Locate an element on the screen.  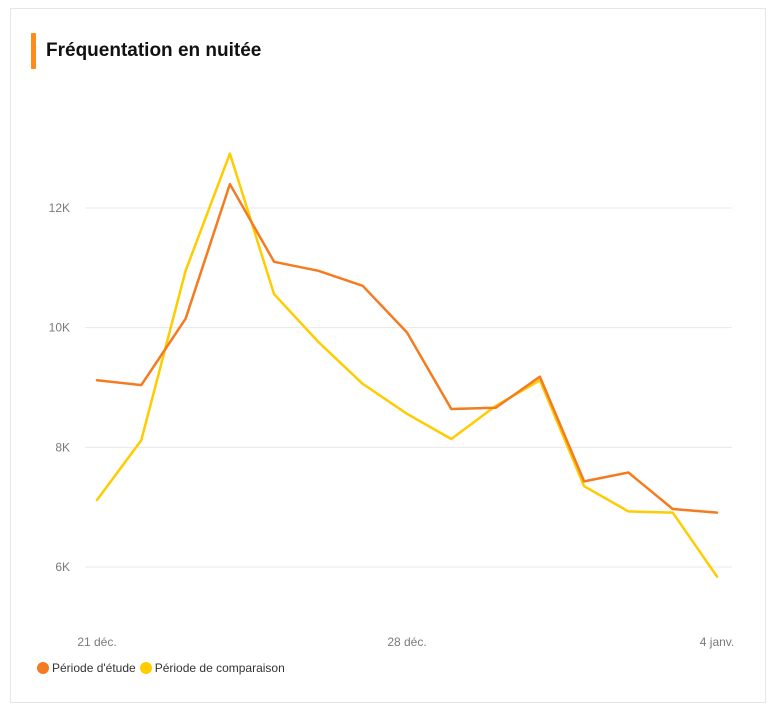
legend: Période d'étude Période de comparaison is located at coordinates (163, 668).